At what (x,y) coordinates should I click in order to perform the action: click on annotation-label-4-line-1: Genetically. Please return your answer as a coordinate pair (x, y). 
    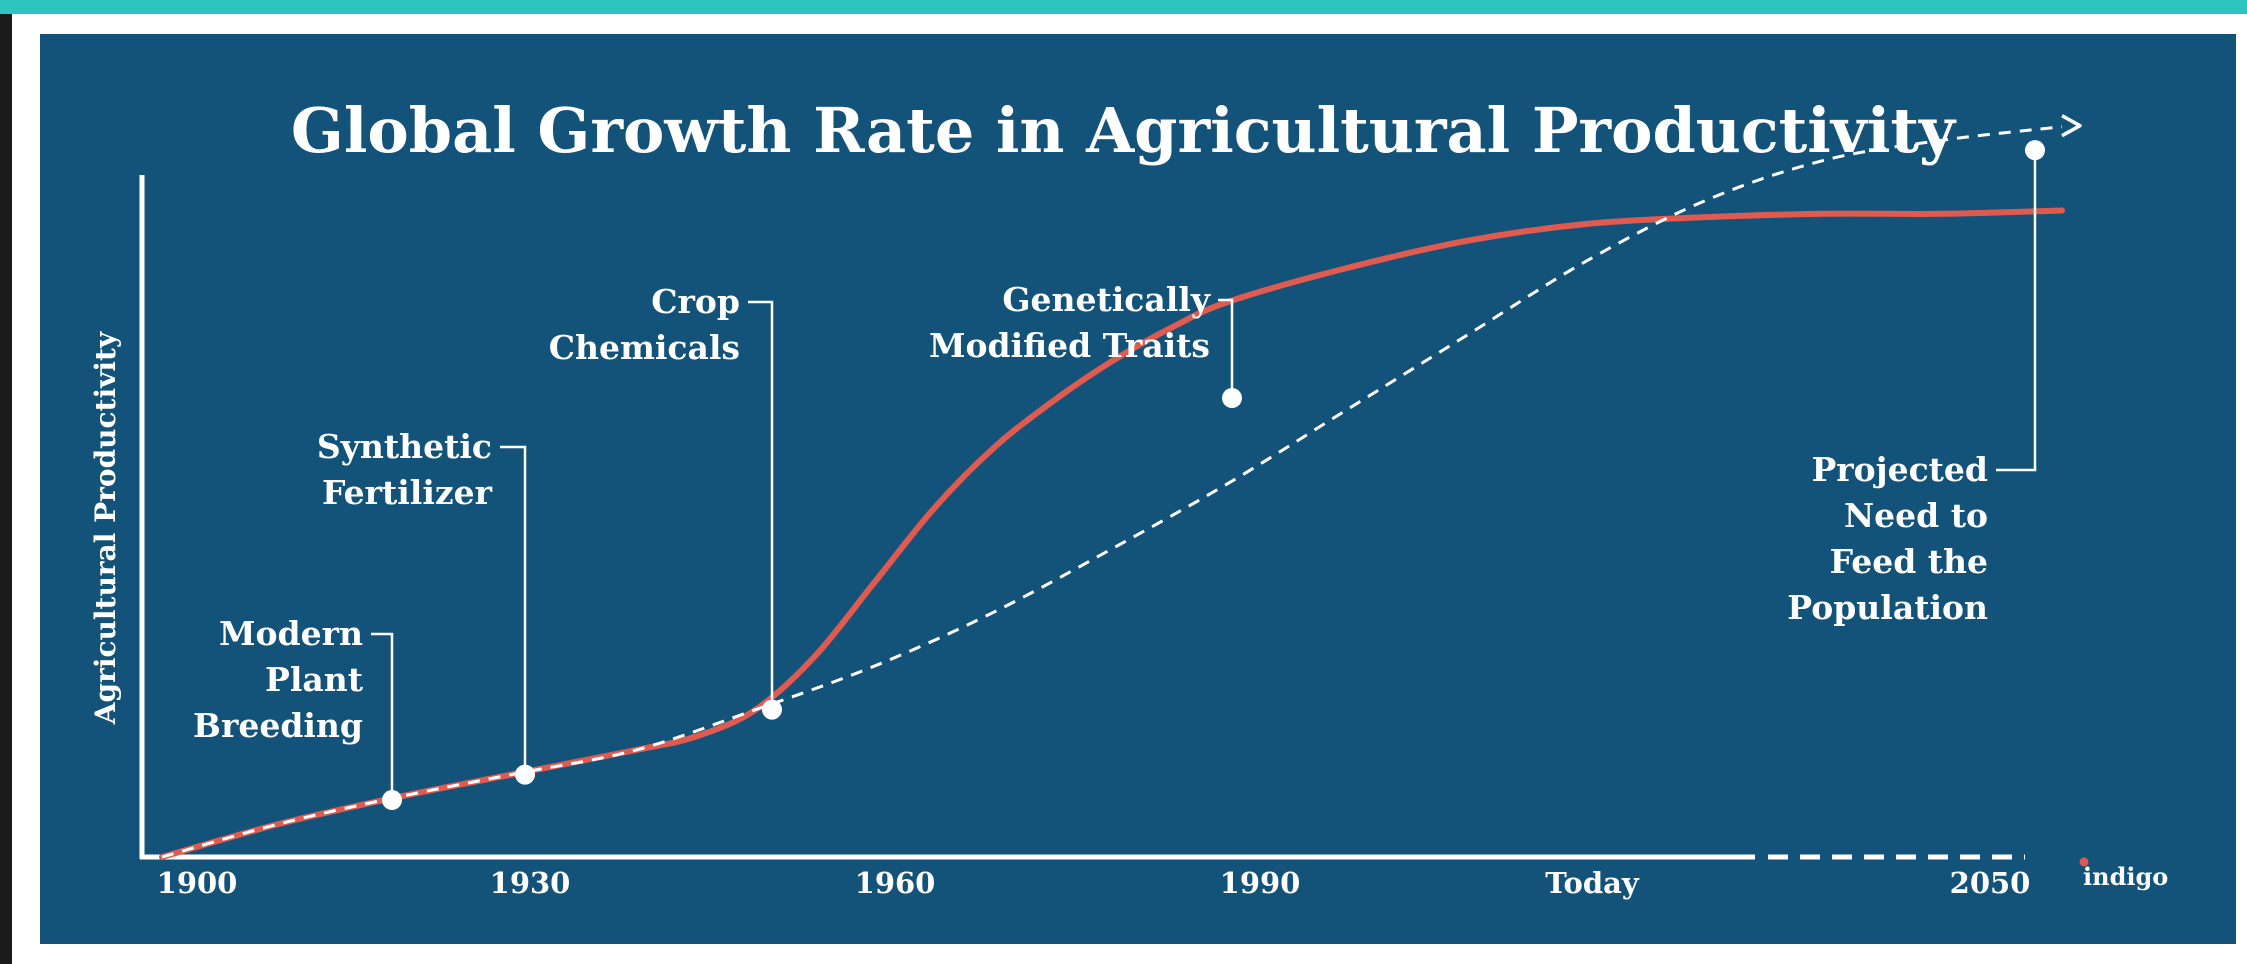
    Looking at the image, I should click on (1106, 299).